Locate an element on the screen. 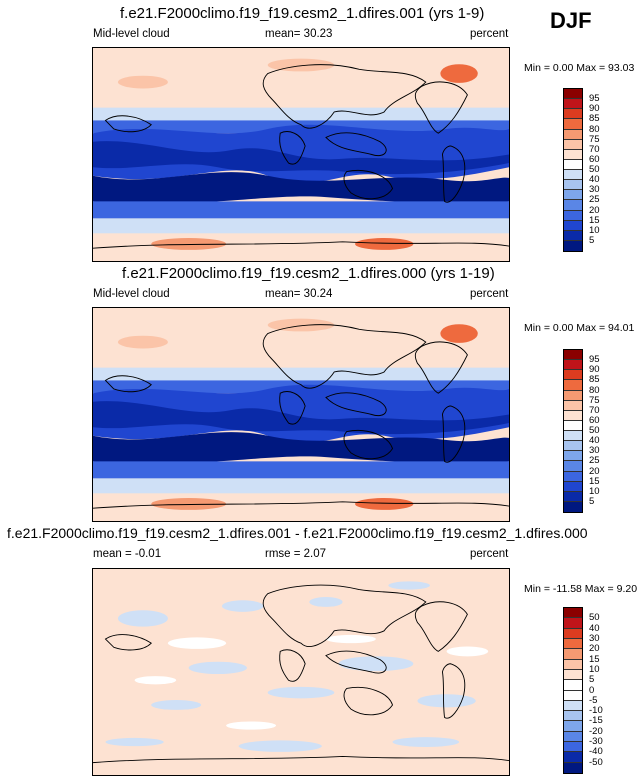  colorbar-label: 5 is located at coordinates (592, 680).